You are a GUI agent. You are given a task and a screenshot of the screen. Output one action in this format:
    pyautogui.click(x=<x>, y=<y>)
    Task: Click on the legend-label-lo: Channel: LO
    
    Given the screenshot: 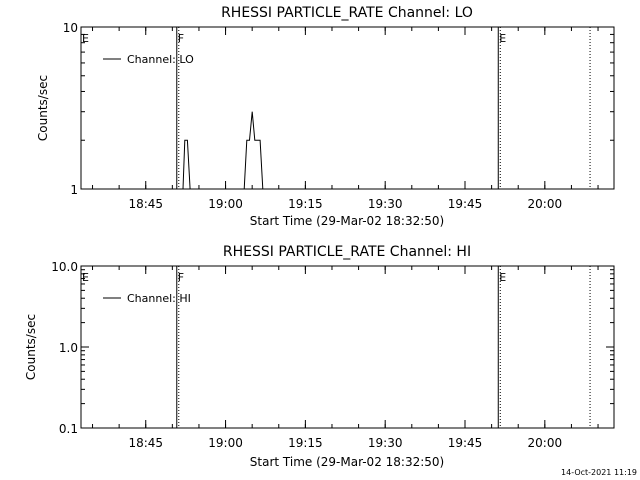 What is the action you would take?
    pyautogui.click(x=160, y=59)
    